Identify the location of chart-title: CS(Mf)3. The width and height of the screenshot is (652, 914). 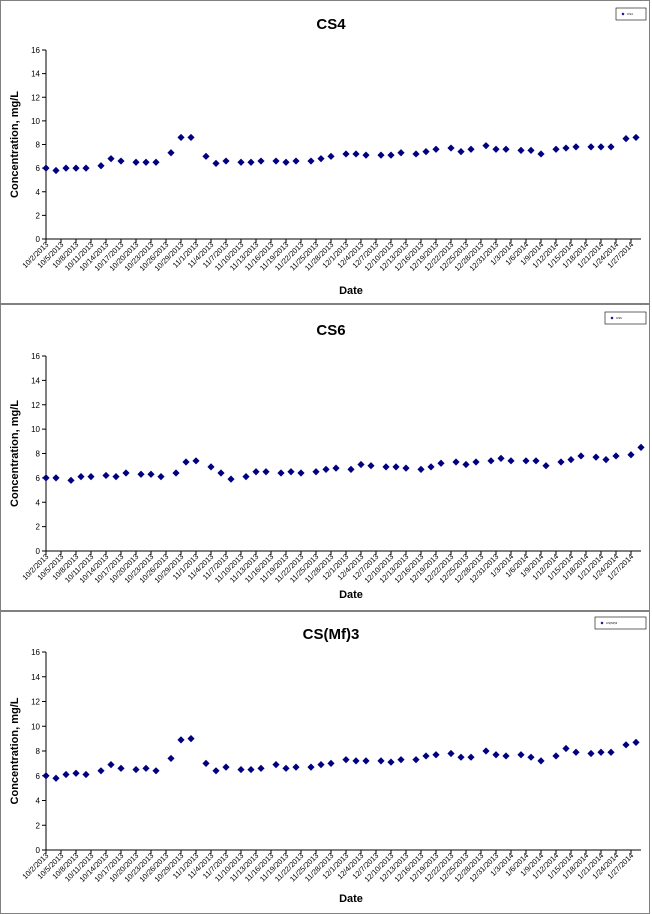
(331, 634).